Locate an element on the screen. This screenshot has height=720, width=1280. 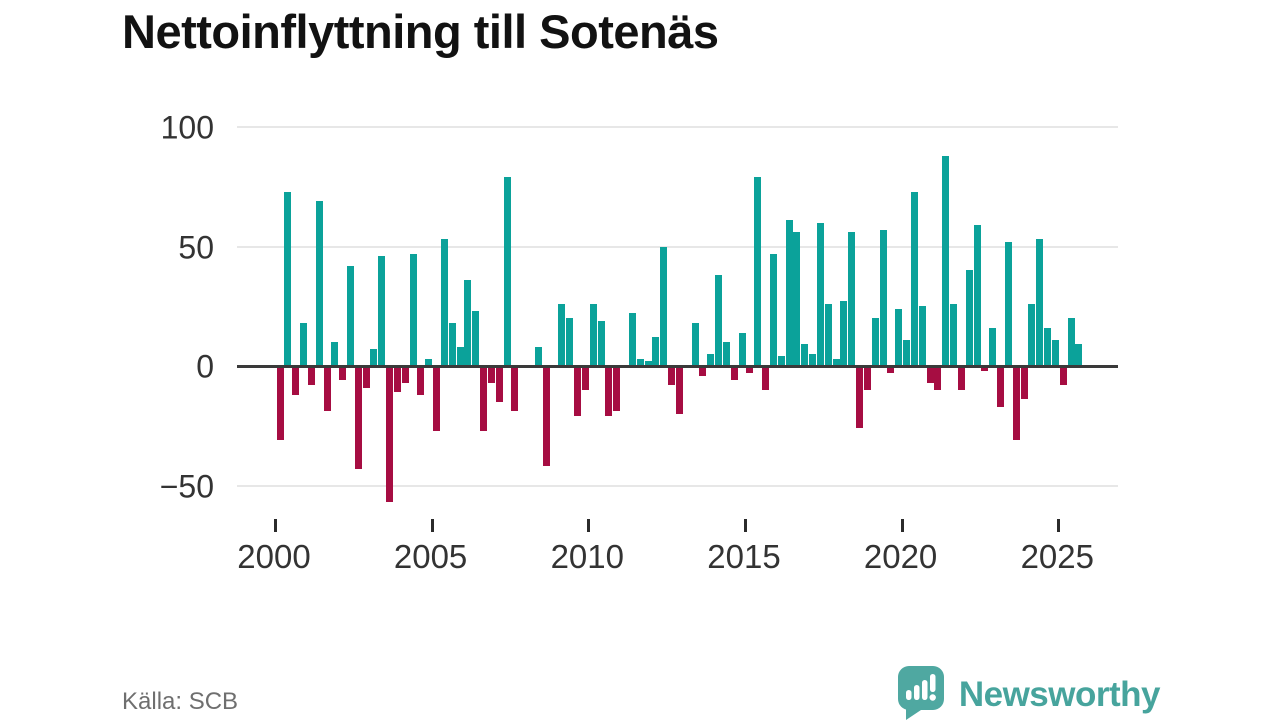
bar-2016-q2 is located at coordinates (789, 293).